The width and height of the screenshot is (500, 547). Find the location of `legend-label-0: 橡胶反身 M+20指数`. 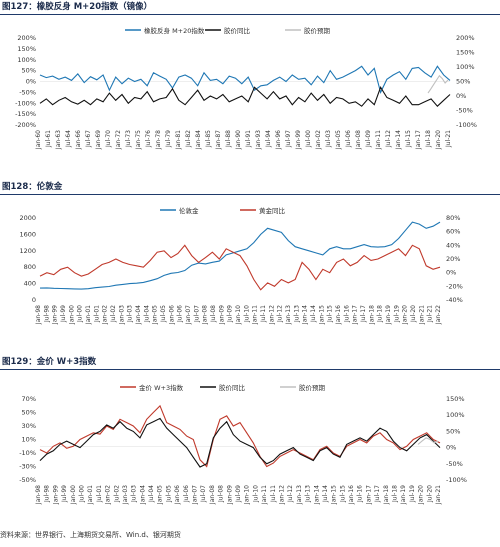

legend-label-0: 橡胶反身 M+20指数 is located at coordinates (174, 30).